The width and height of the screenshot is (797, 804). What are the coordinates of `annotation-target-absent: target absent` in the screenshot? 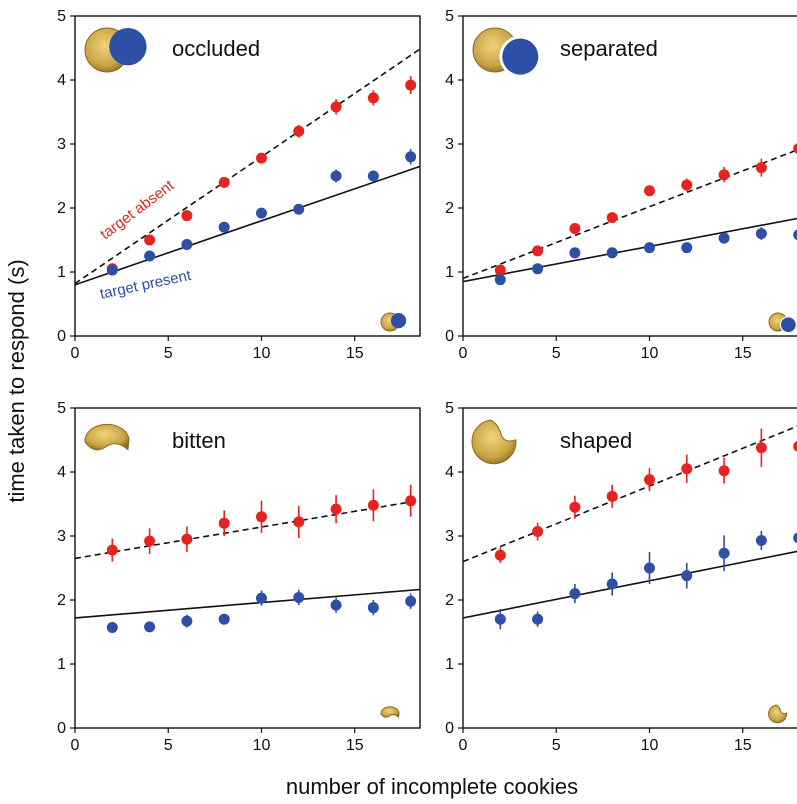 It's located at (137, 209).